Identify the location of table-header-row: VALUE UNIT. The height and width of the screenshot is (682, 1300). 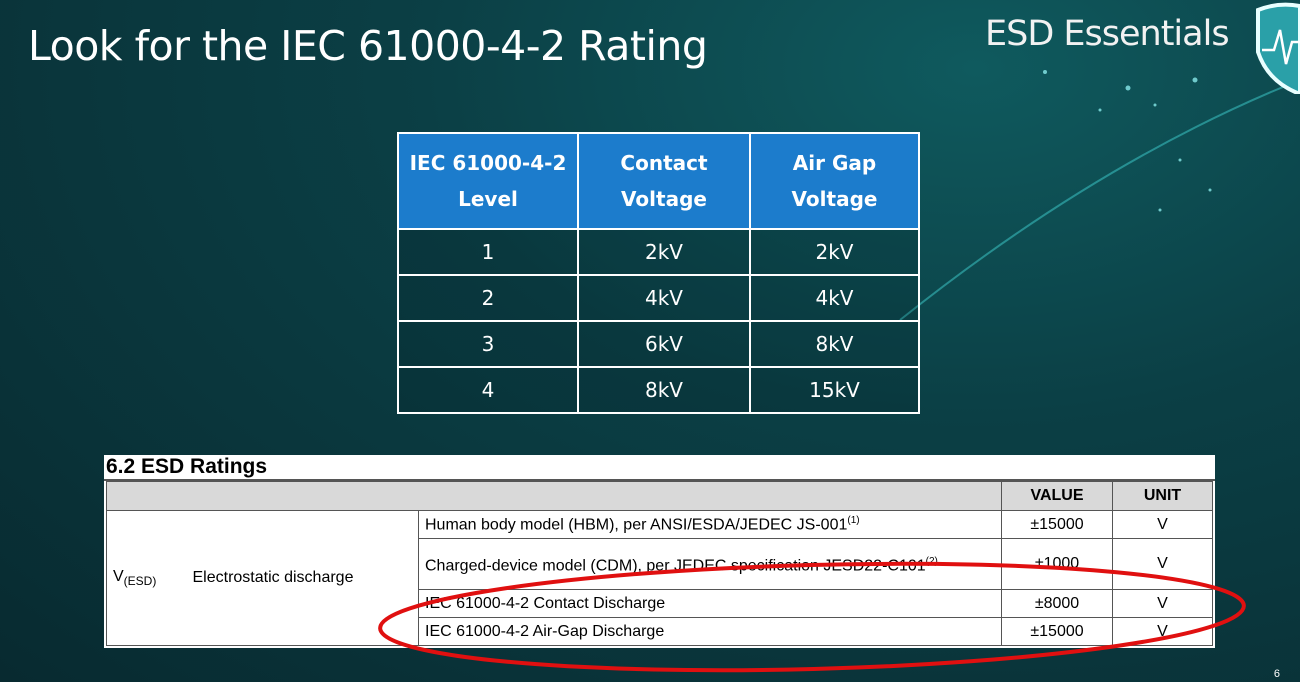
(659, 496).